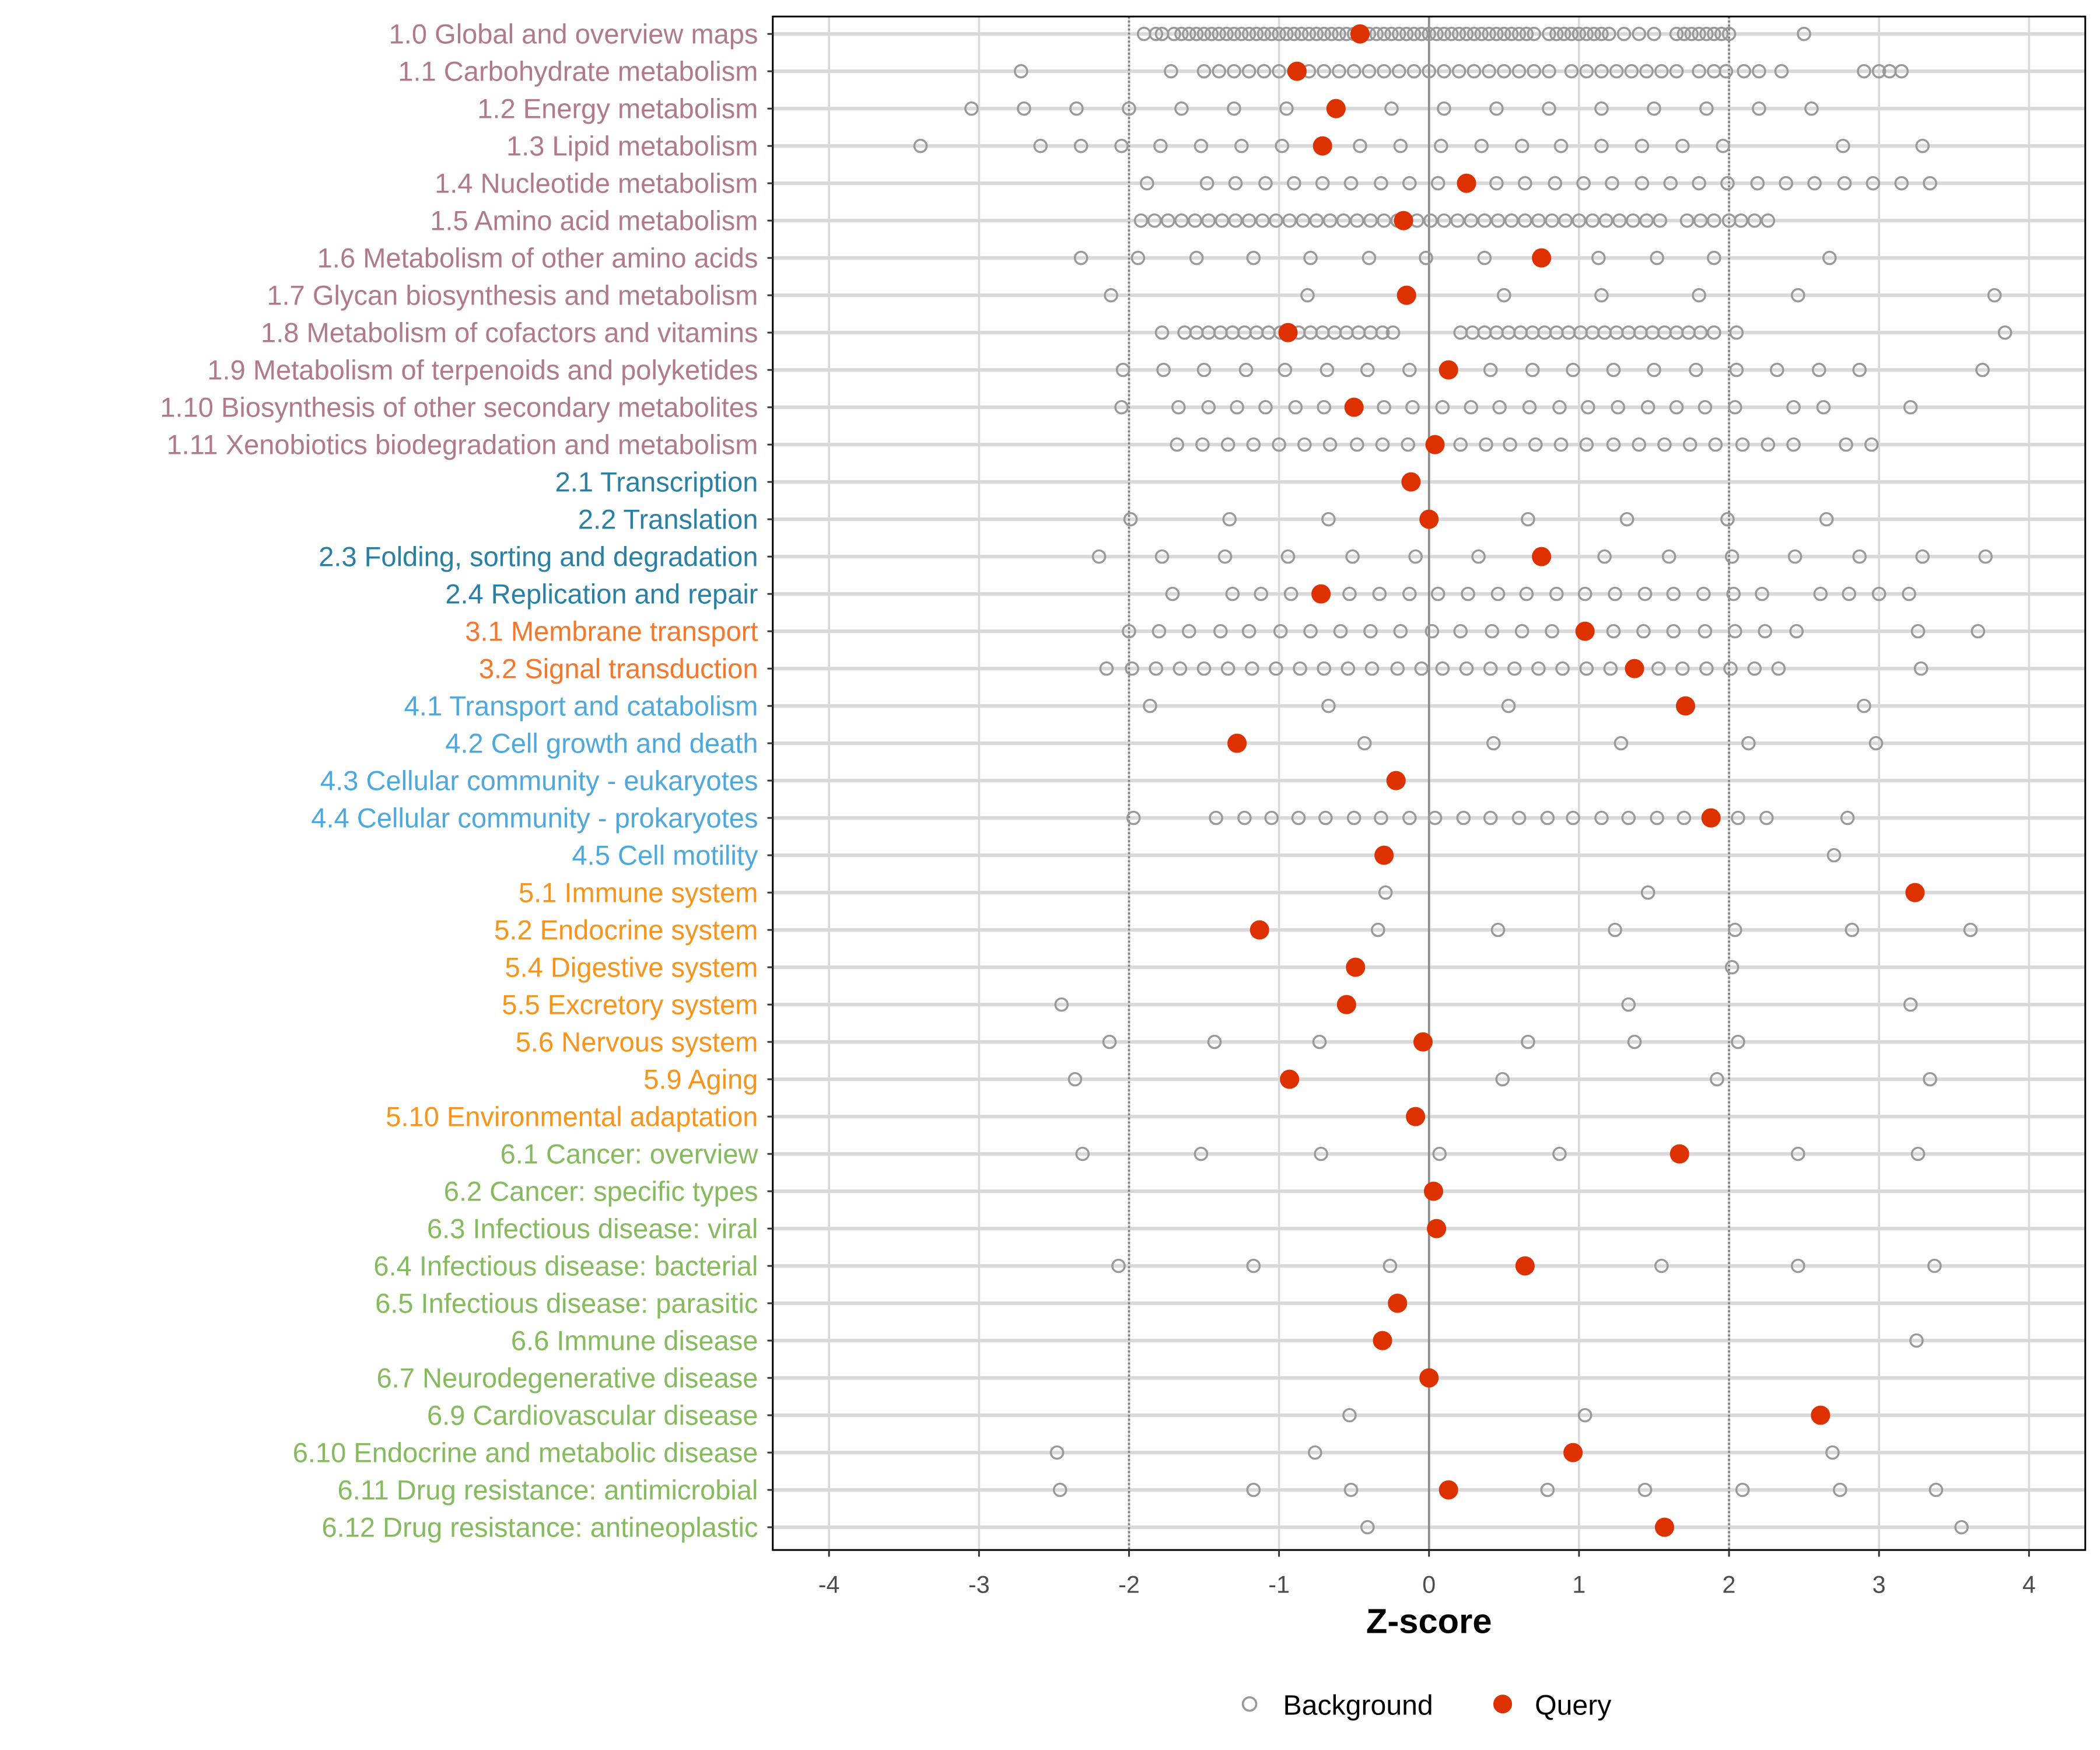  Describe the element at coordinates (1426, 1705) in the screenshot. I see `legend: Background Query` at that location.